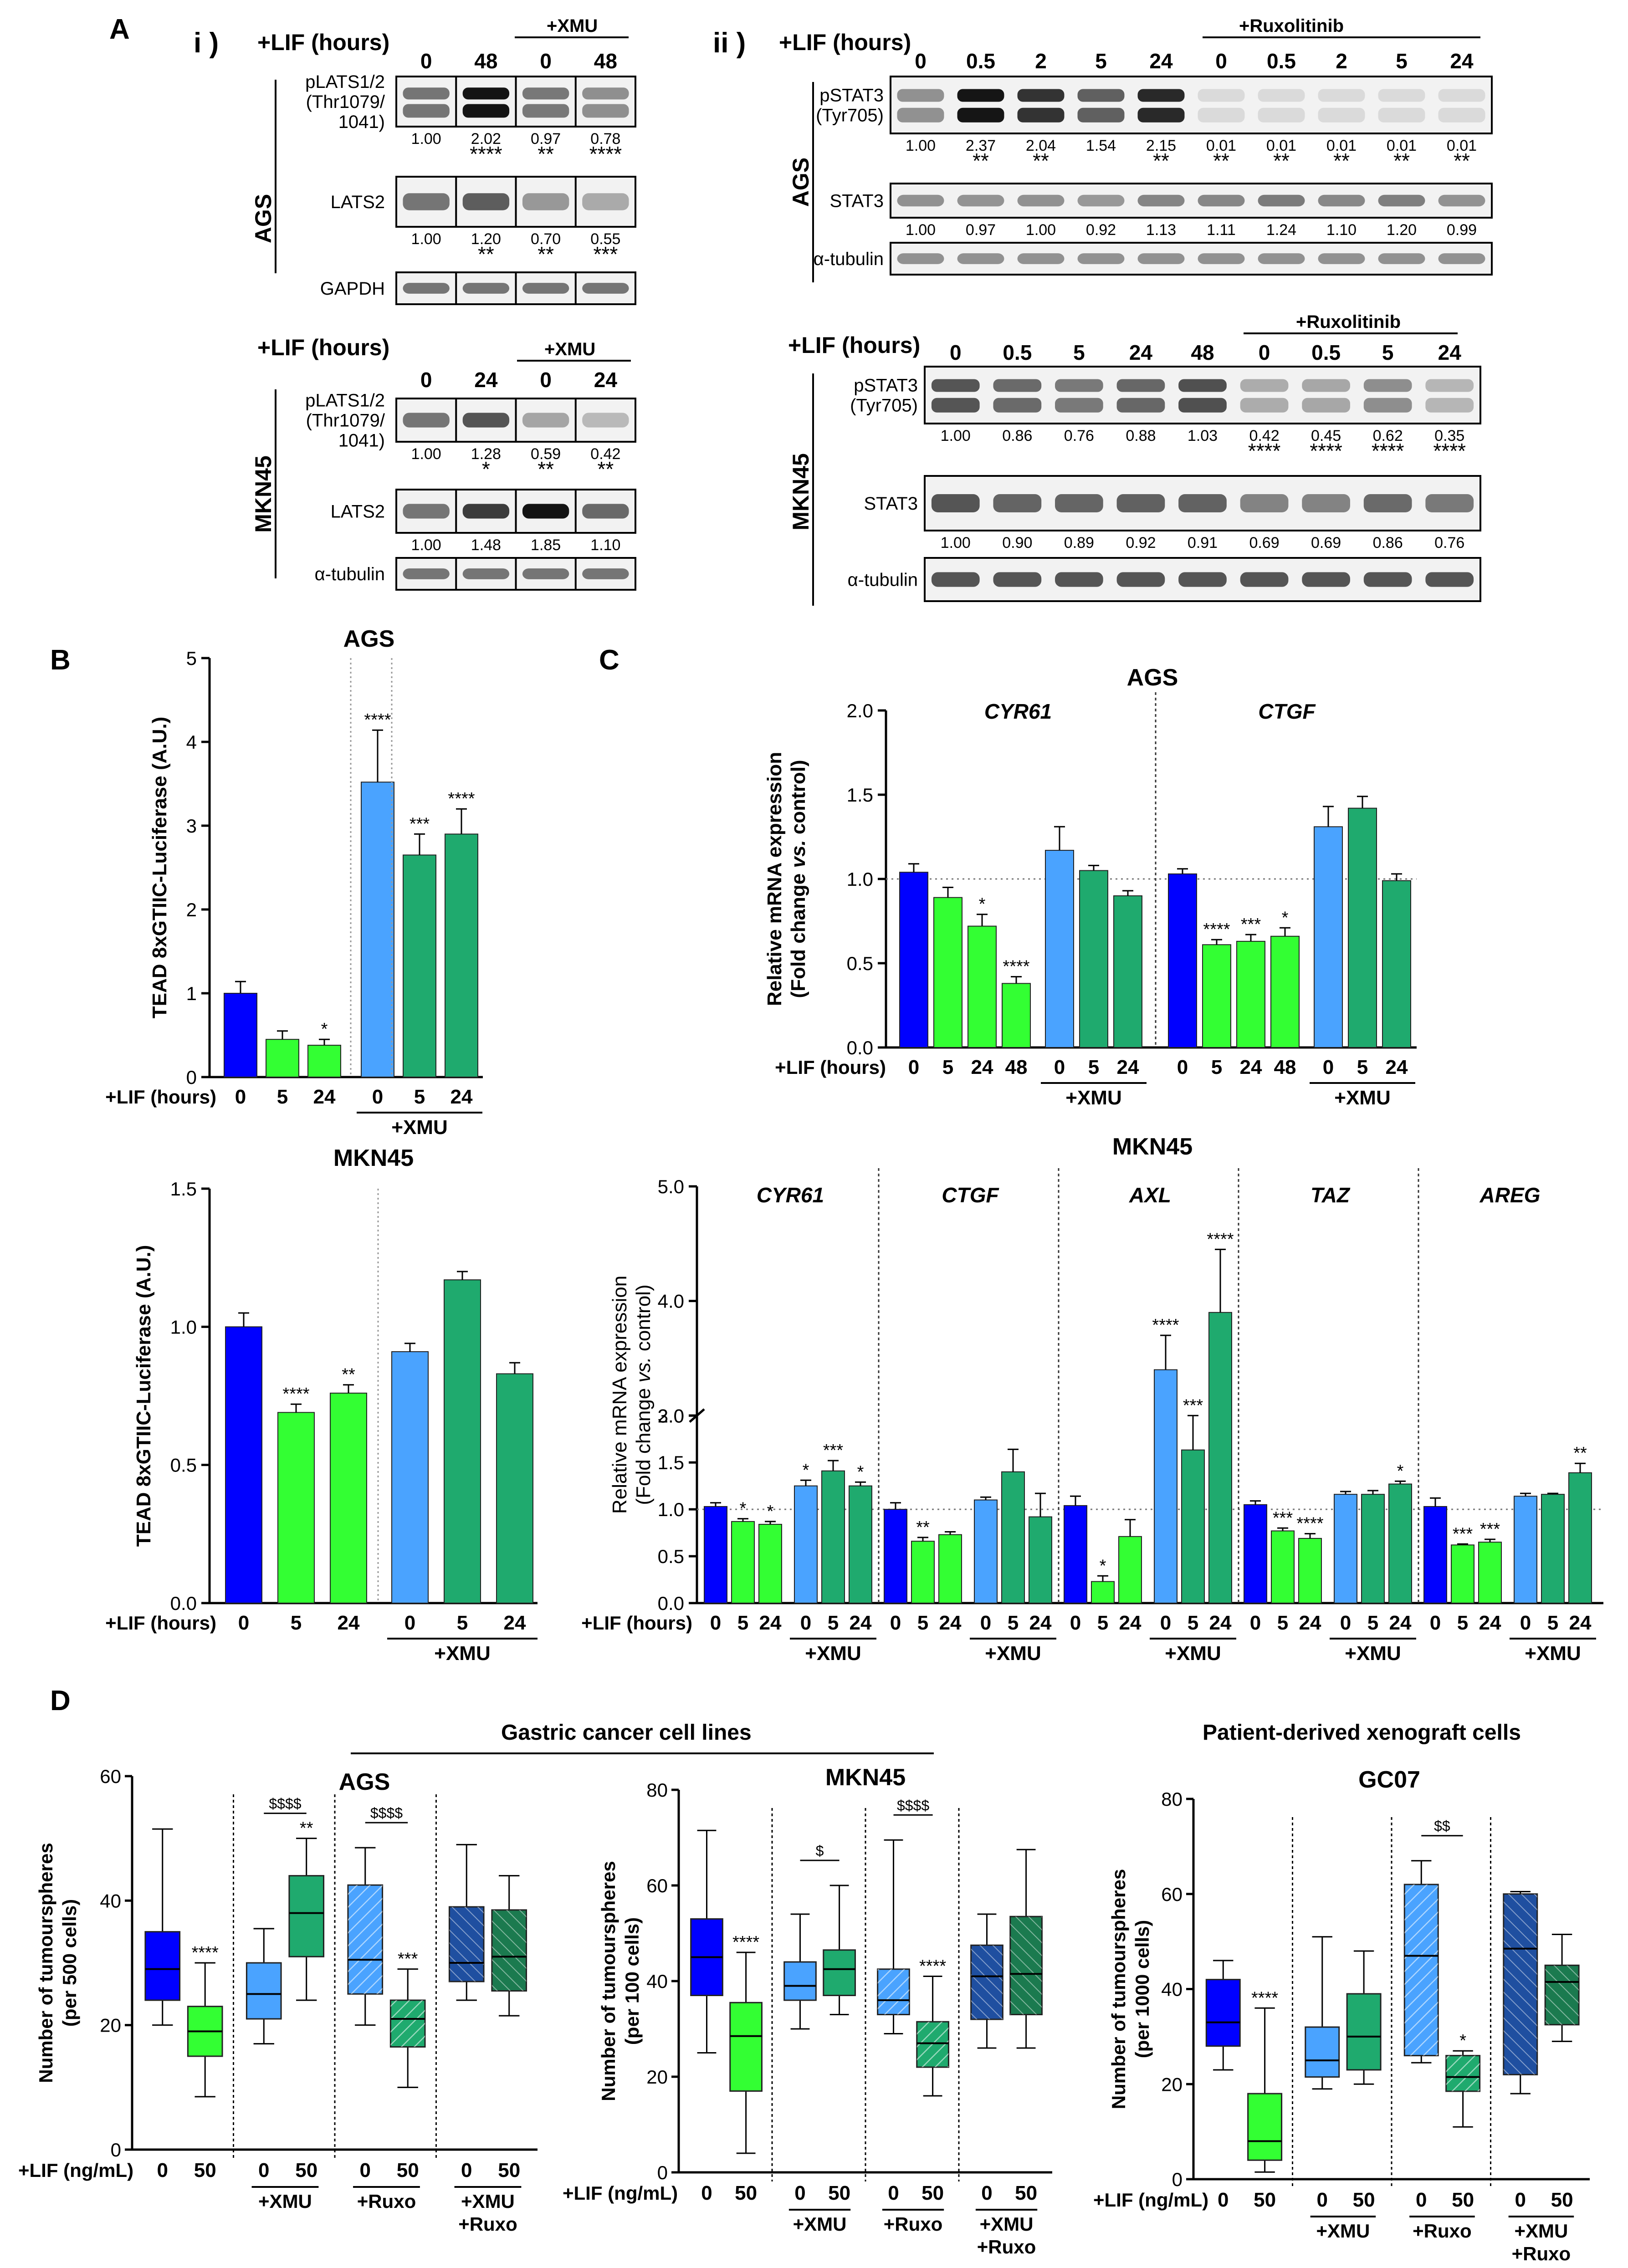 The image size is (1628, 2268). What do you see at coordinates (183, 1327) in the screenshot?
I see `y-tick-label: 1.0` at bounding box center [183, 1327].